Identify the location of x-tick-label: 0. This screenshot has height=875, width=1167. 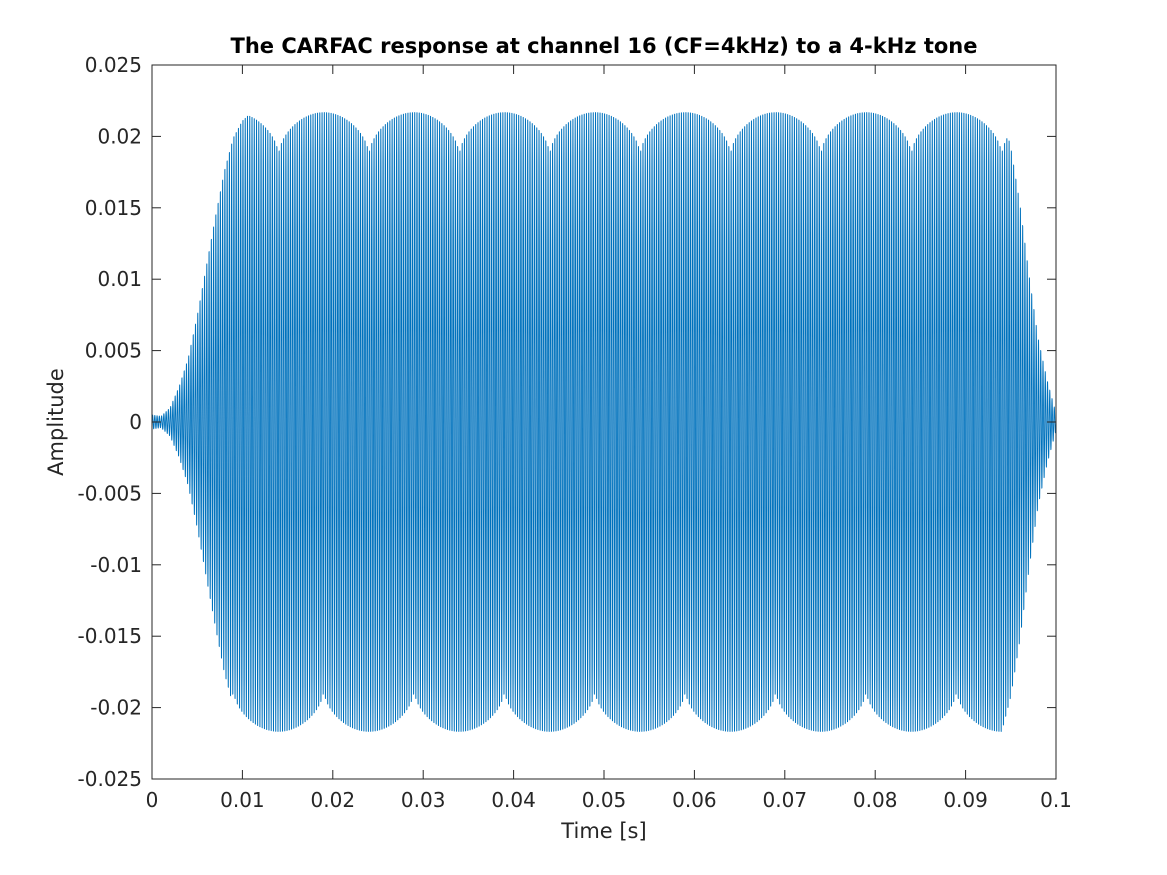
(152, 800).